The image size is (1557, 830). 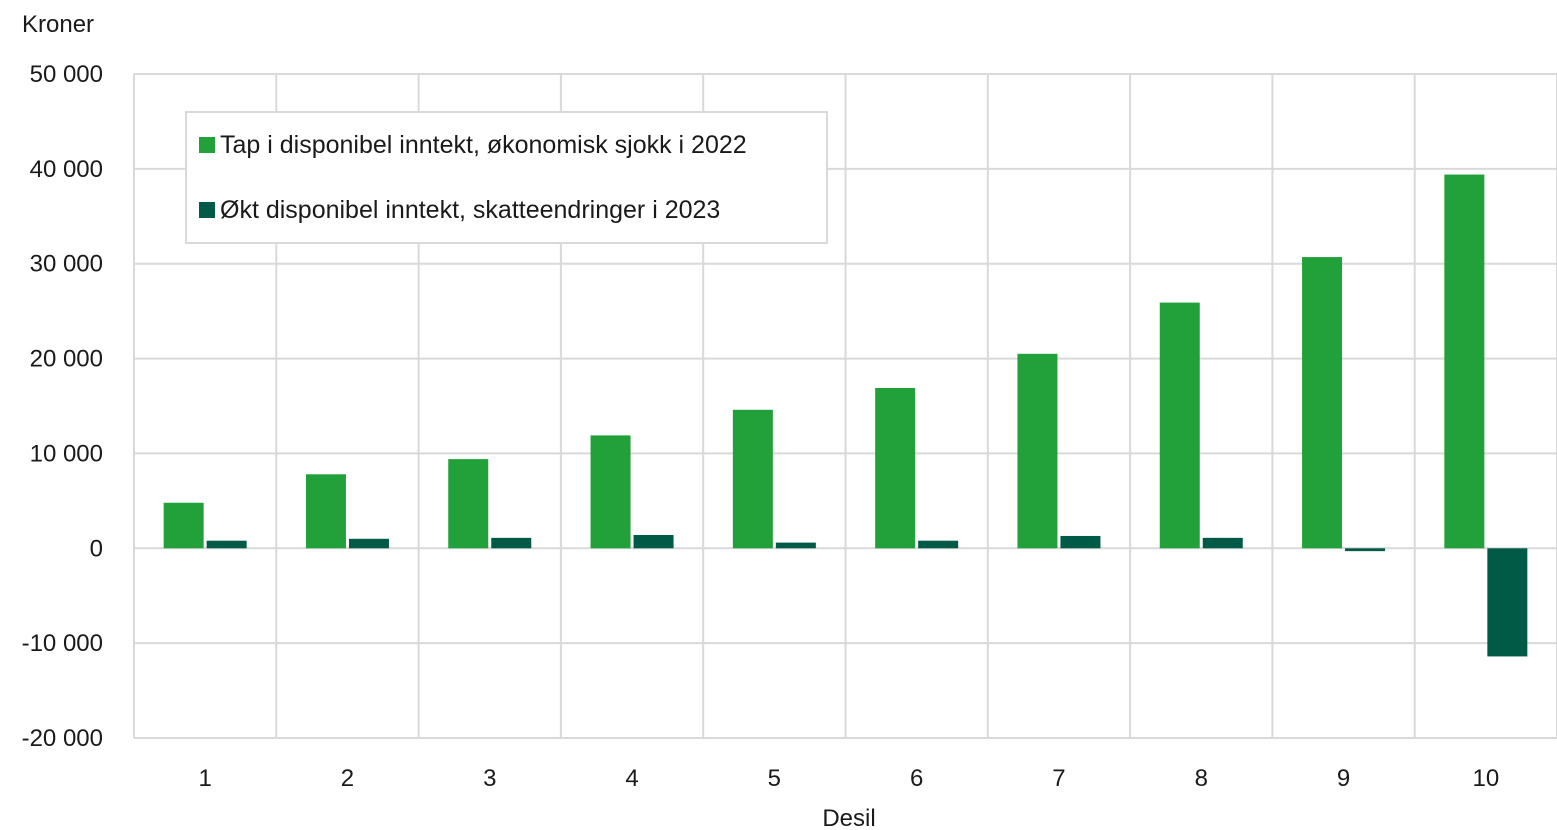 What do you see at coordinates (347, 778) in the screenshot?
I see `x-tick-label: 2` at bounding box center [347, 778].